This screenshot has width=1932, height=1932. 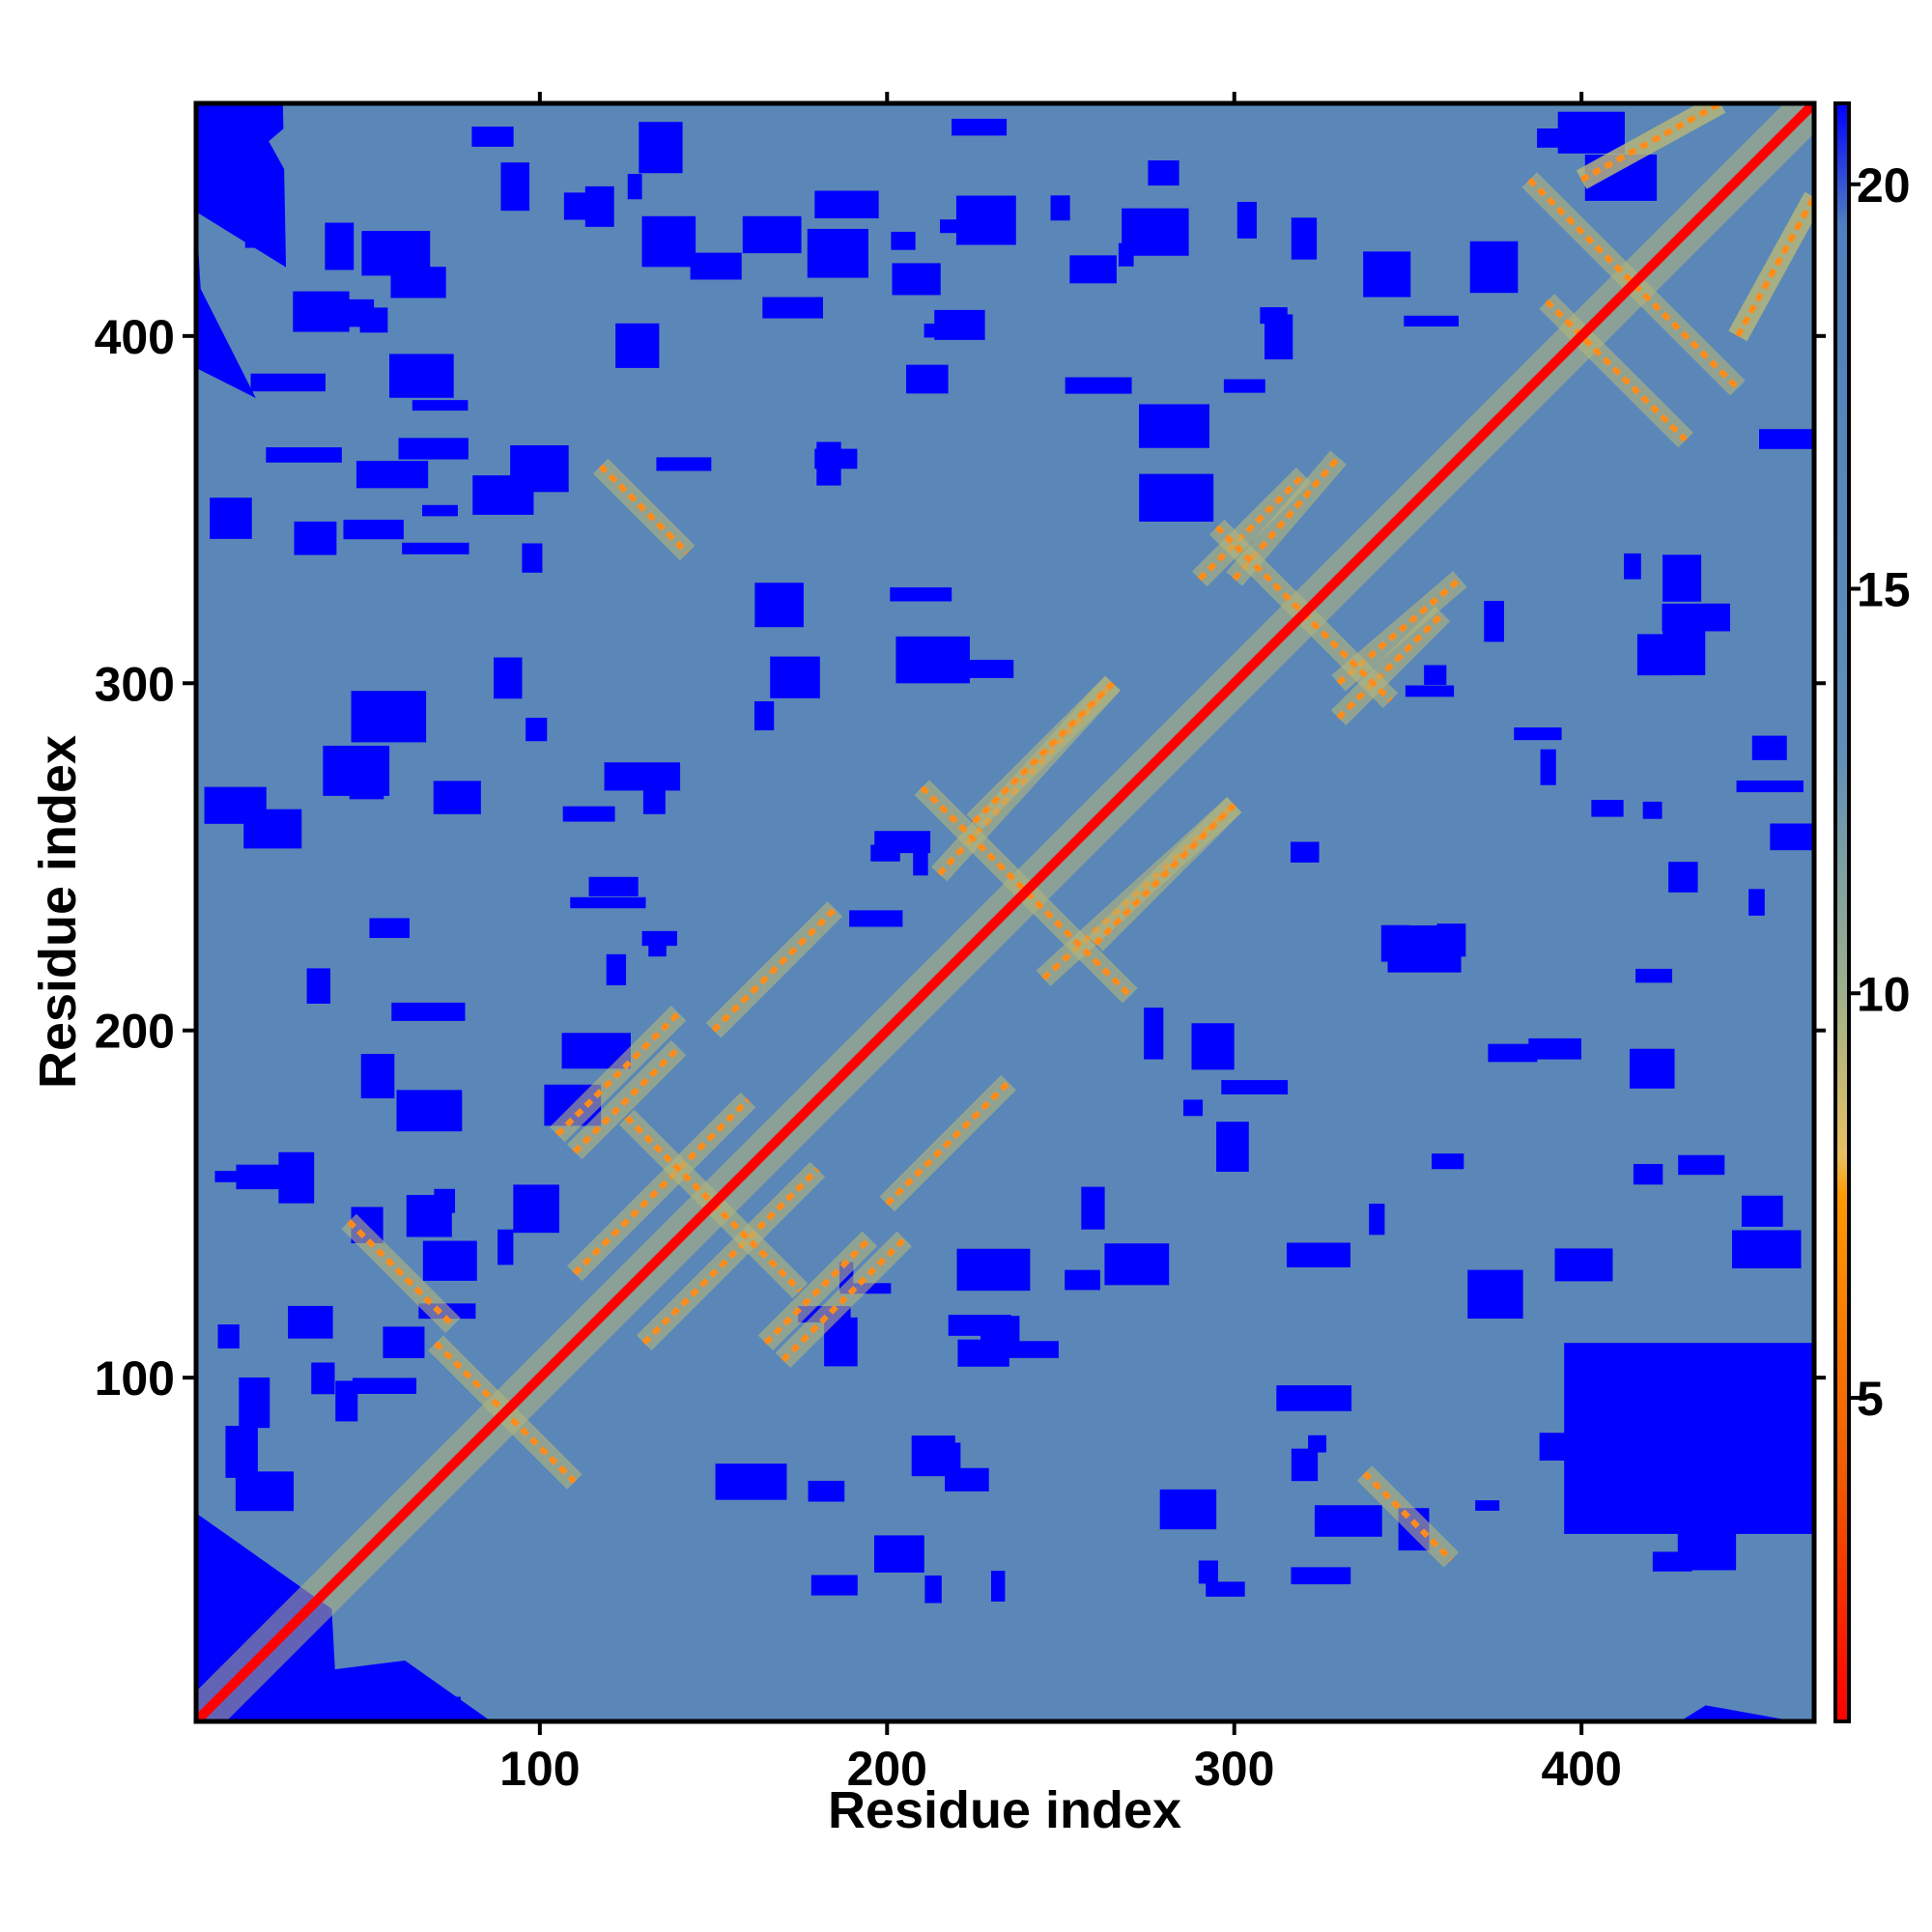 What do you see at coordinates (1634, 283) in the screenshot?
I see `antiparallel-contact` at bounding box center [1634, 283].